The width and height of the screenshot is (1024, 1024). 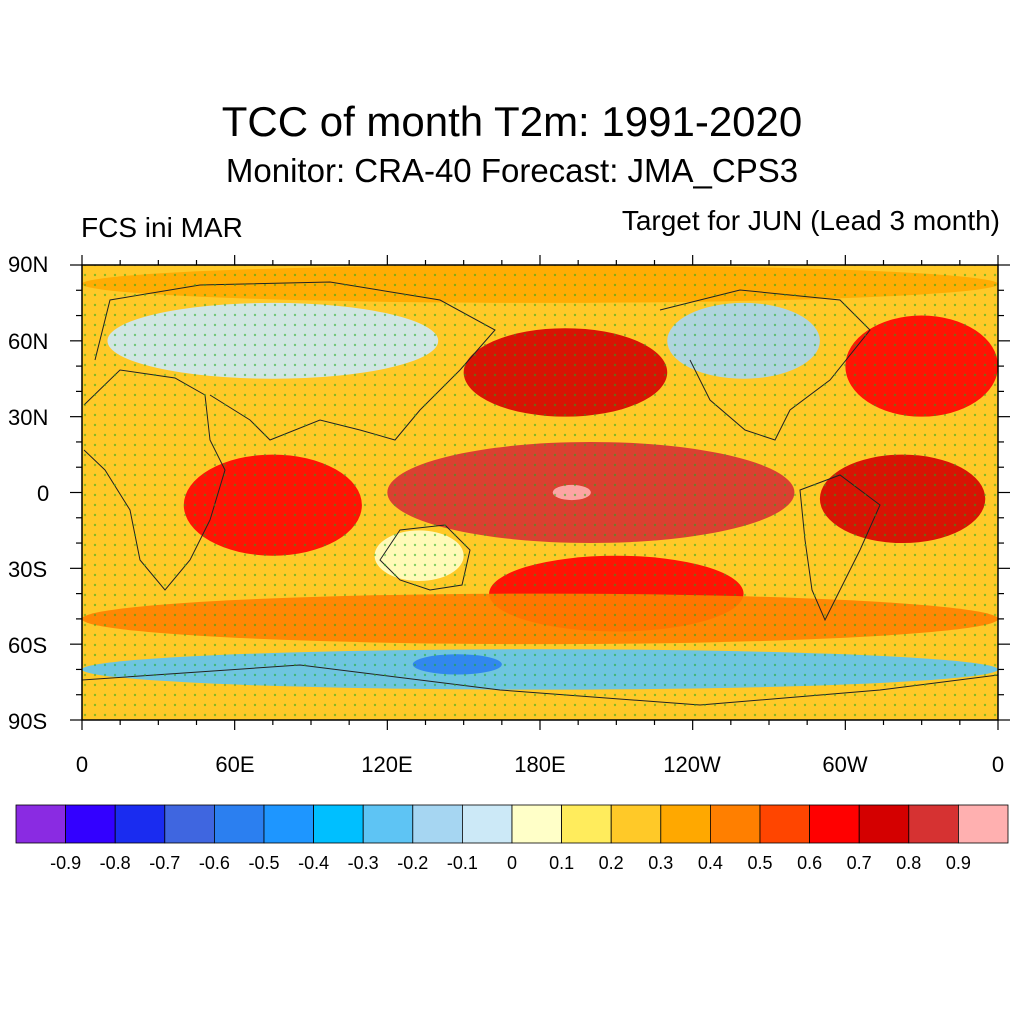 I want to click on target-month-label: Target for JUN (Lead 3 month), so click(x=810, y=220).